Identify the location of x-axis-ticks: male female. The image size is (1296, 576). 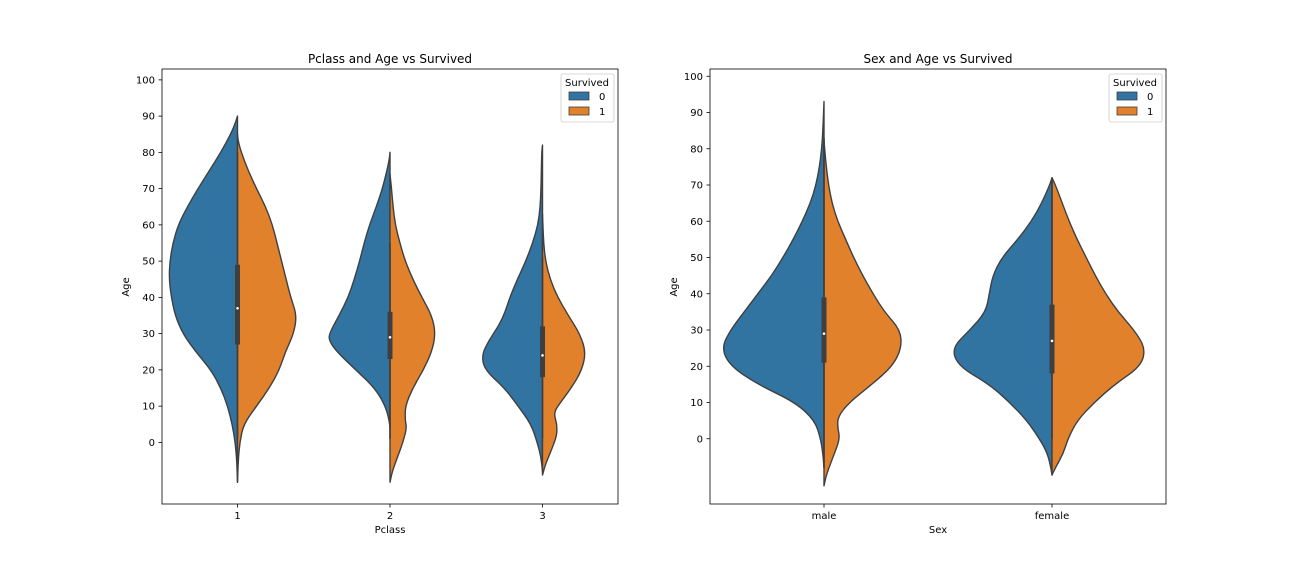
(940, 513).